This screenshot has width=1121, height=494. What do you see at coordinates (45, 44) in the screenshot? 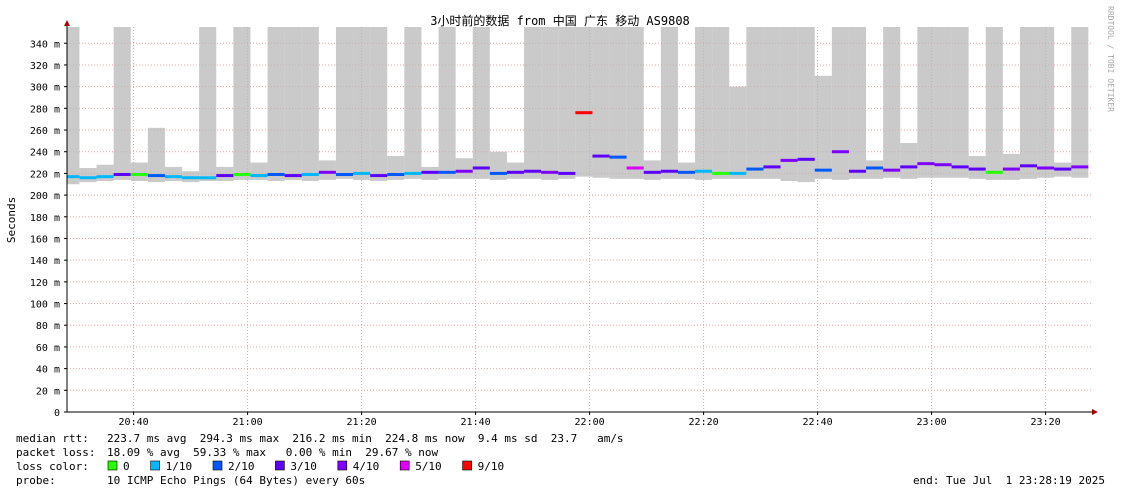
I see `y-tick-label: 340 m` at bounding box center [45, 44].